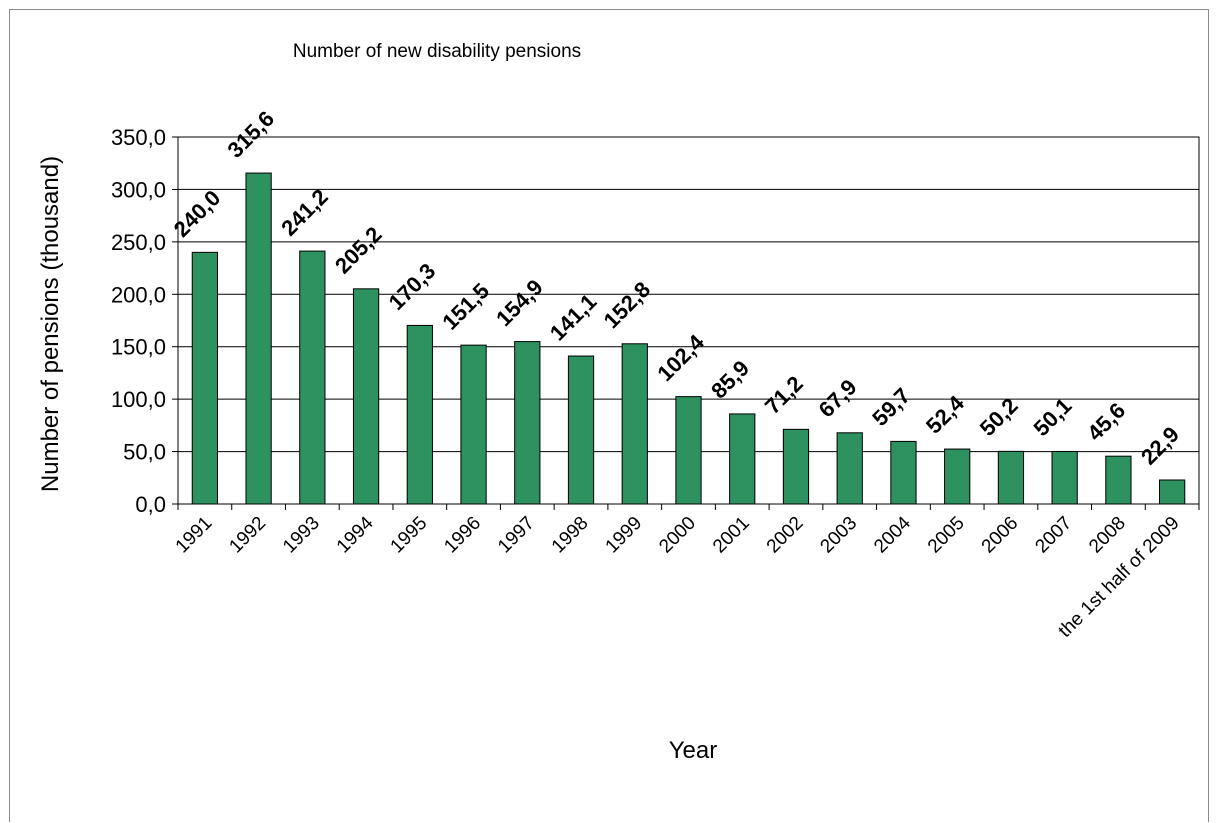 Image resolution: width=1219 pixels, height=823 pixels. Describe the element at coordinates (693, 750) in the screenshot. I see `x-axis-title: Year` at that location.